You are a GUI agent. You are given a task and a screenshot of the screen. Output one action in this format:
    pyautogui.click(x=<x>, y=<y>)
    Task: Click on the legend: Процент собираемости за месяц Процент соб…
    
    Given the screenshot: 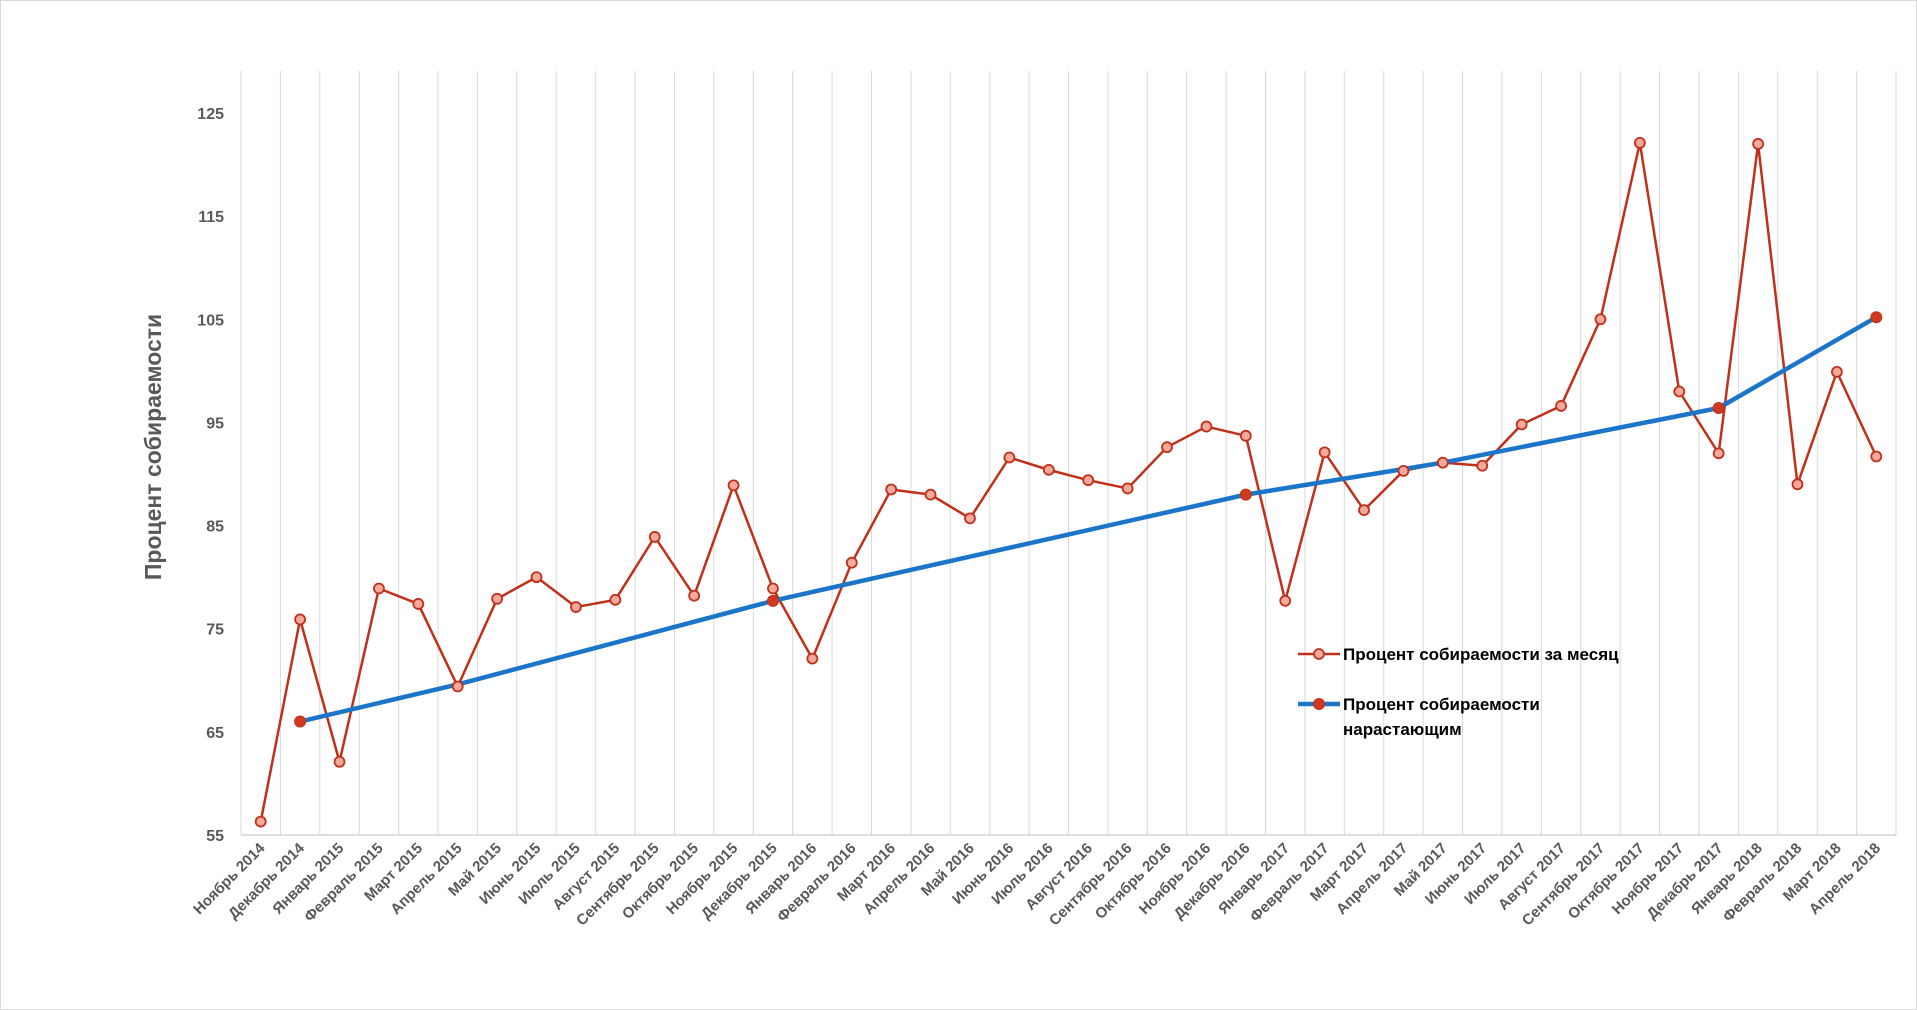 What is the action you would take?
    pyautogui.click(x=1458, y=692)
    